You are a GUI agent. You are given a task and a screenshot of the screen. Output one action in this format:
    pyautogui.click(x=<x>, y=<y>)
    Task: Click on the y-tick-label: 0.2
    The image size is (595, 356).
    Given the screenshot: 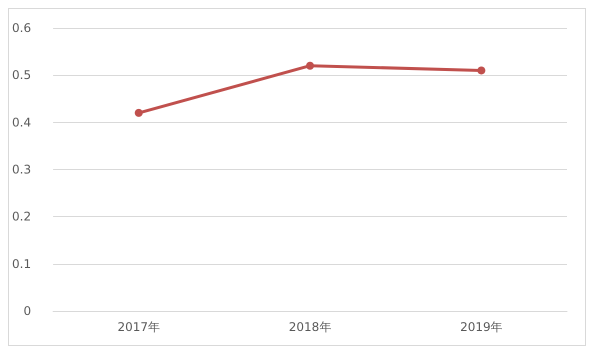 What is the action you would take?
    pyautogui.click(x=22, y=217)
    